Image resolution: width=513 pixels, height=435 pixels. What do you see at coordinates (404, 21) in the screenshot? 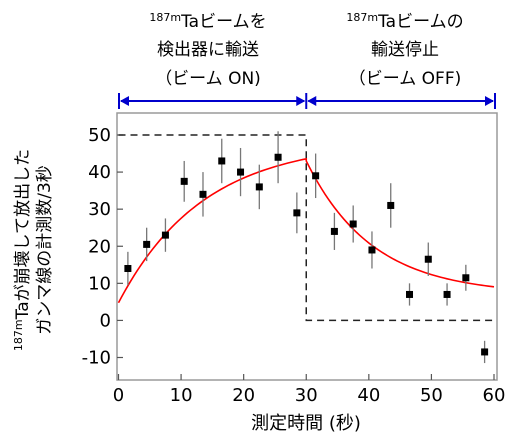
I see `header-right-line1: 187mTaビームの` at bounding box center [404, 21].